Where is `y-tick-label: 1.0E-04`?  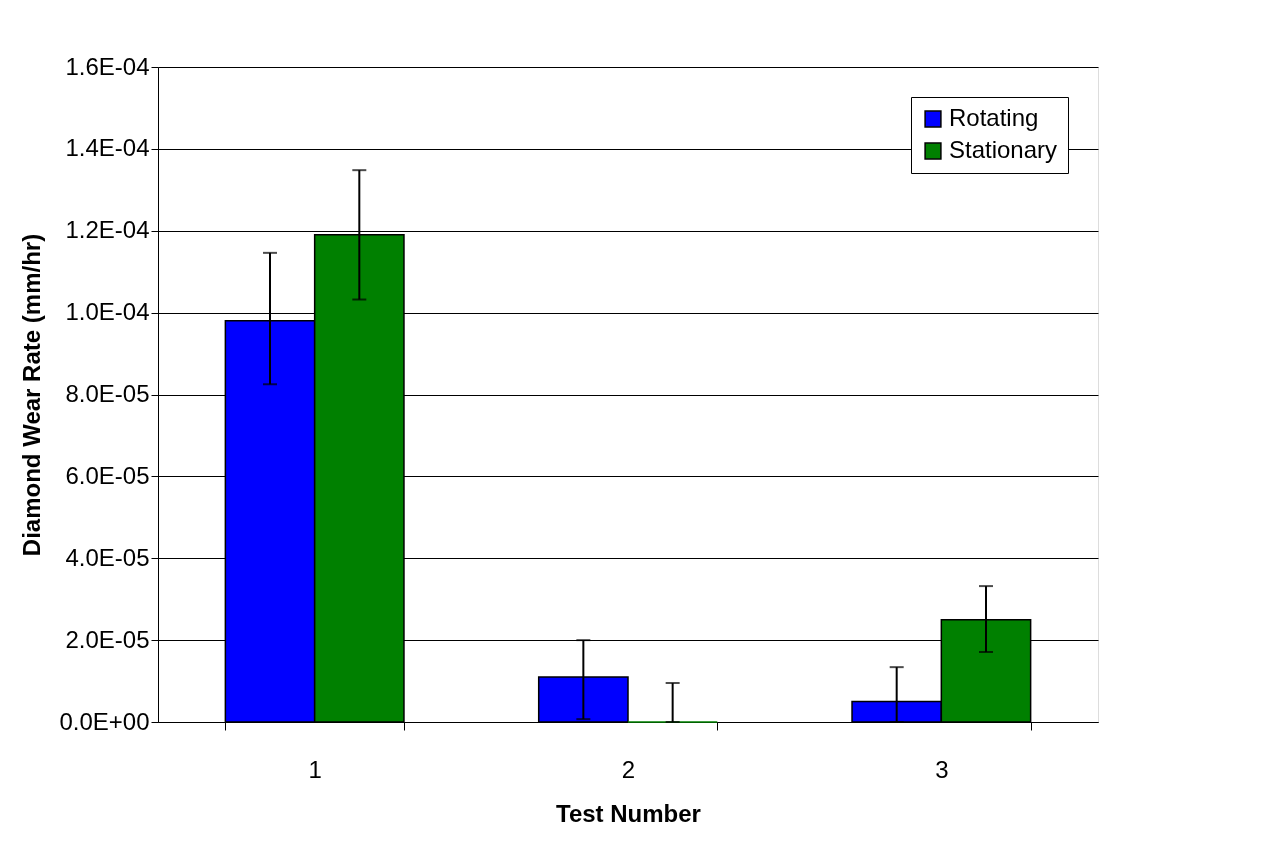
y-tick-label: 1.0E-04 is located at coordinates (107, 312).